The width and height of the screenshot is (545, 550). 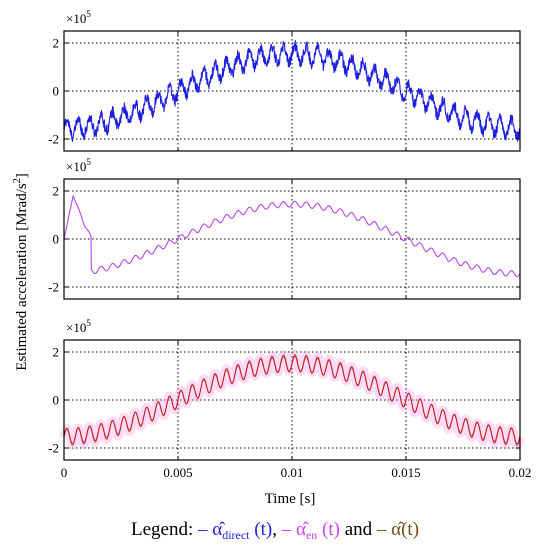 I want to click on legend-prefix: Legend:, so click(x=164, y=529).